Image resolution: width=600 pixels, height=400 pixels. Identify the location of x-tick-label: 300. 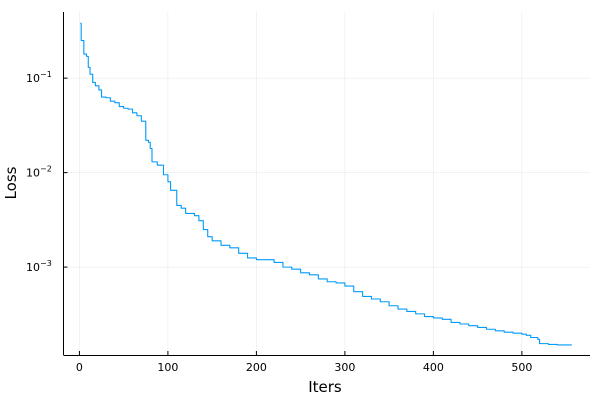
(344, 367).